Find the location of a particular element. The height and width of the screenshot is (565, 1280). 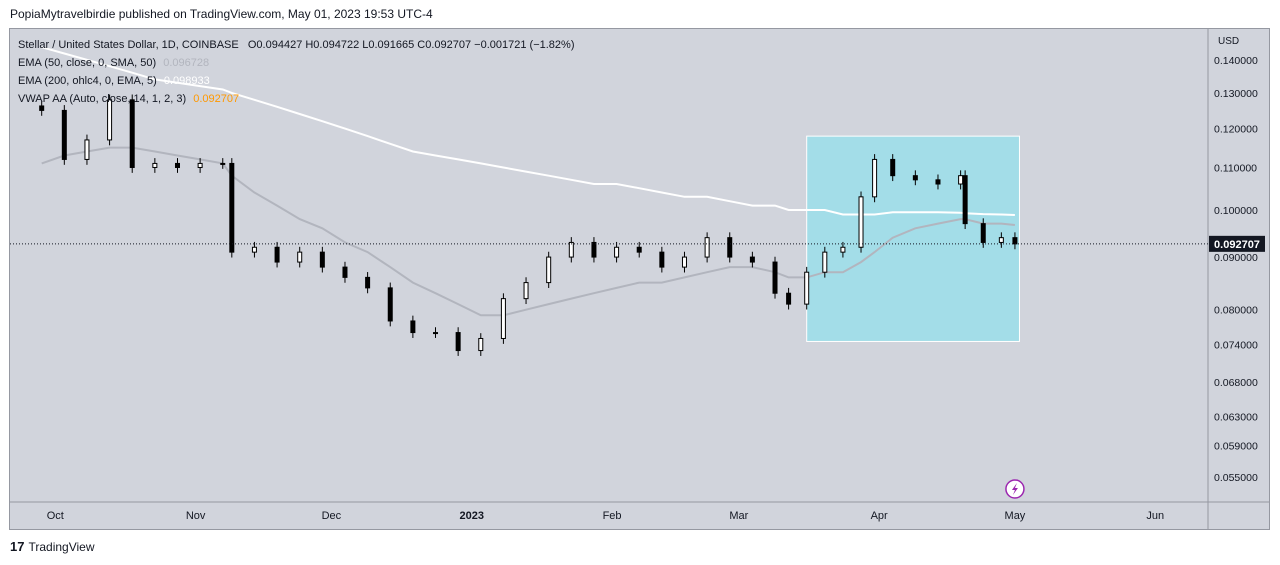

x-tick-label: Dec is located at coordinates (332, 516).